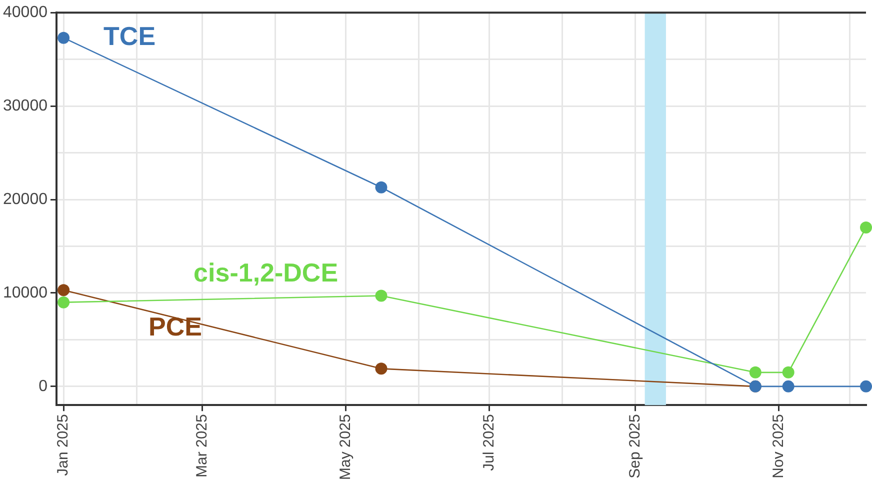 This screenshot has height=483, width=872. I want to click on y-tick-label: 0, so click(43, 386).